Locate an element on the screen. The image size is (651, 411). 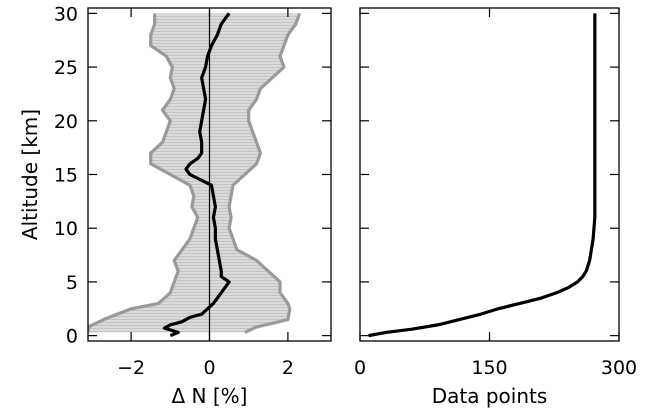
y-tick-label: 30 is located at coordinates (66, 14).